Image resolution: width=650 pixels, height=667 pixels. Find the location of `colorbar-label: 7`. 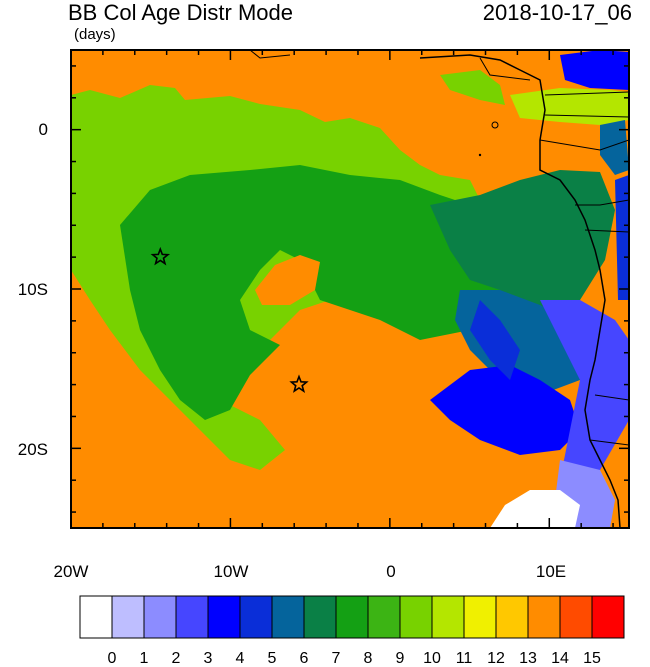

colorbar-label: 7 is located at coordinates (336, 658).